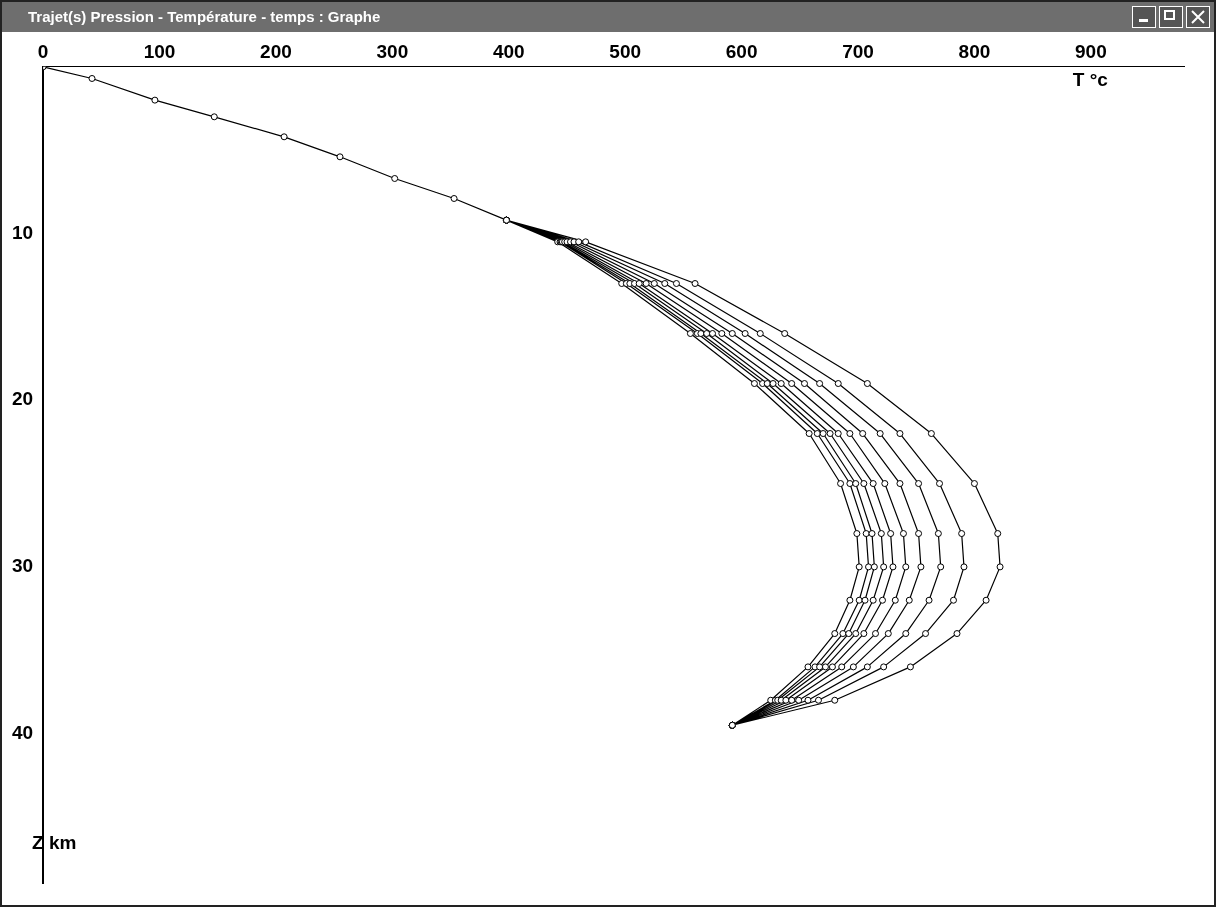 The height and width of the screenshot is (907, 1216). Describe the element at coordinates (858, 51) in the screenshot. I see `x-tick-label: 700` at that location.